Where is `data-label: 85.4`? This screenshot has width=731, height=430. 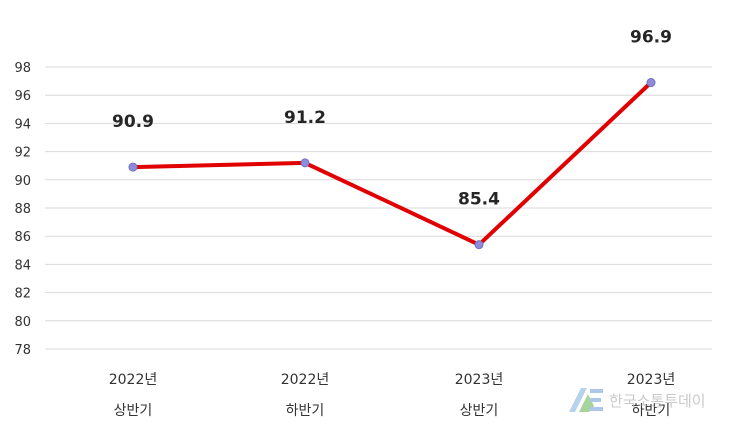
data-label: 85.4 is located at coordinates (479, 200).